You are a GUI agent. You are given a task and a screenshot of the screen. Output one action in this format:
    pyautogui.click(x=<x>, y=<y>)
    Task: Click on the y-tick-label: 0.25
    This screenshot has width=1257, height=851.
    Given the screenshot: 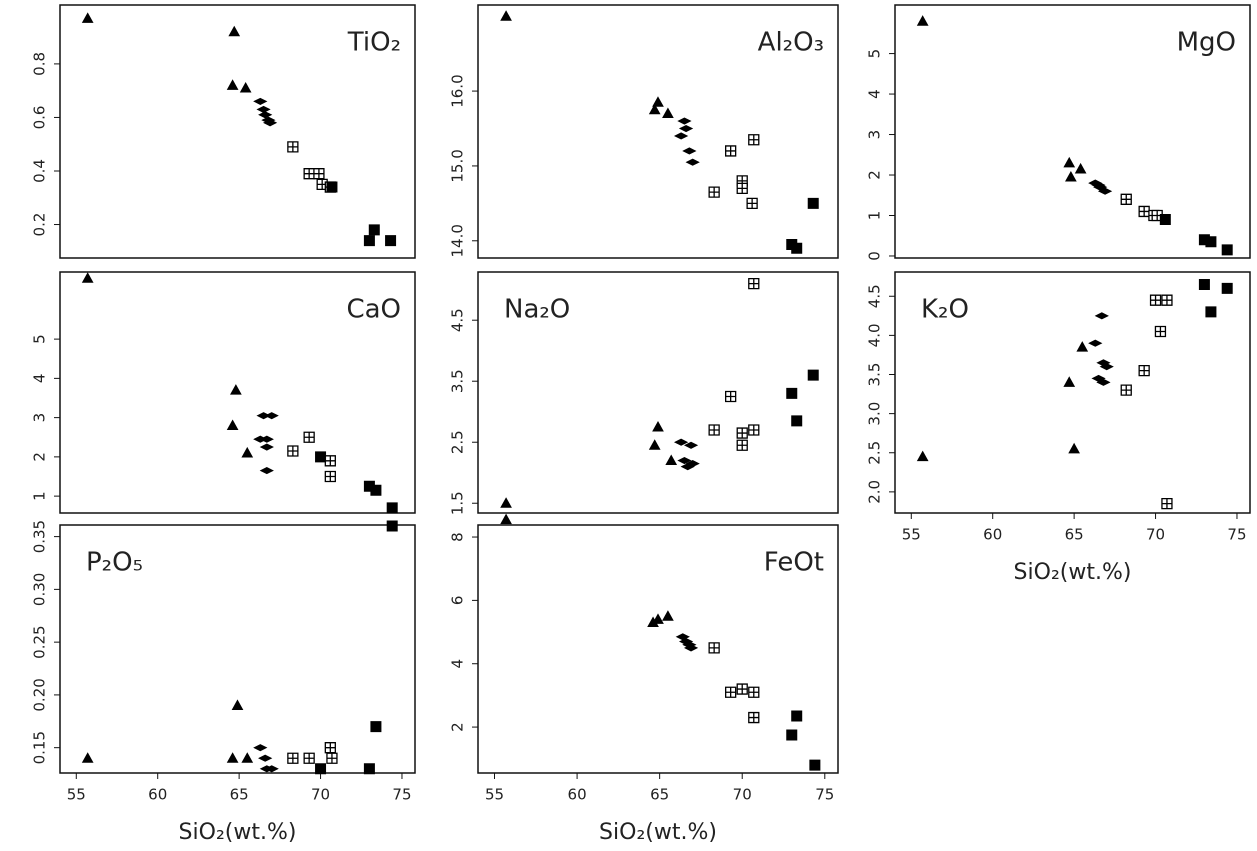 What is the action you would take?
    pyautogui.click(x=40, y=641)
    